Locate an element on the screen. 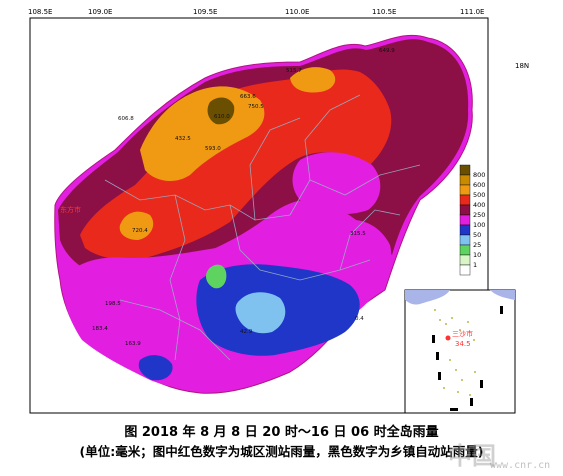 This screenshot has width=563, height=476. rain-band-600-north is located at coordinates (313, 80).